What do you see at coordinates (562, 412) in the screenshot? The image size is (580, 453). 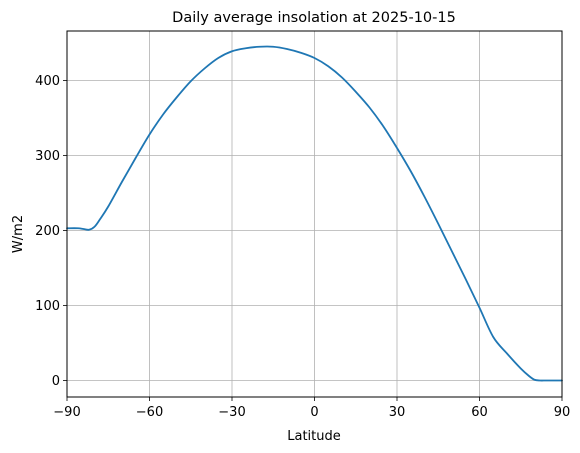 I see `x-tick-label: 90` at bounding box center [562, 412].